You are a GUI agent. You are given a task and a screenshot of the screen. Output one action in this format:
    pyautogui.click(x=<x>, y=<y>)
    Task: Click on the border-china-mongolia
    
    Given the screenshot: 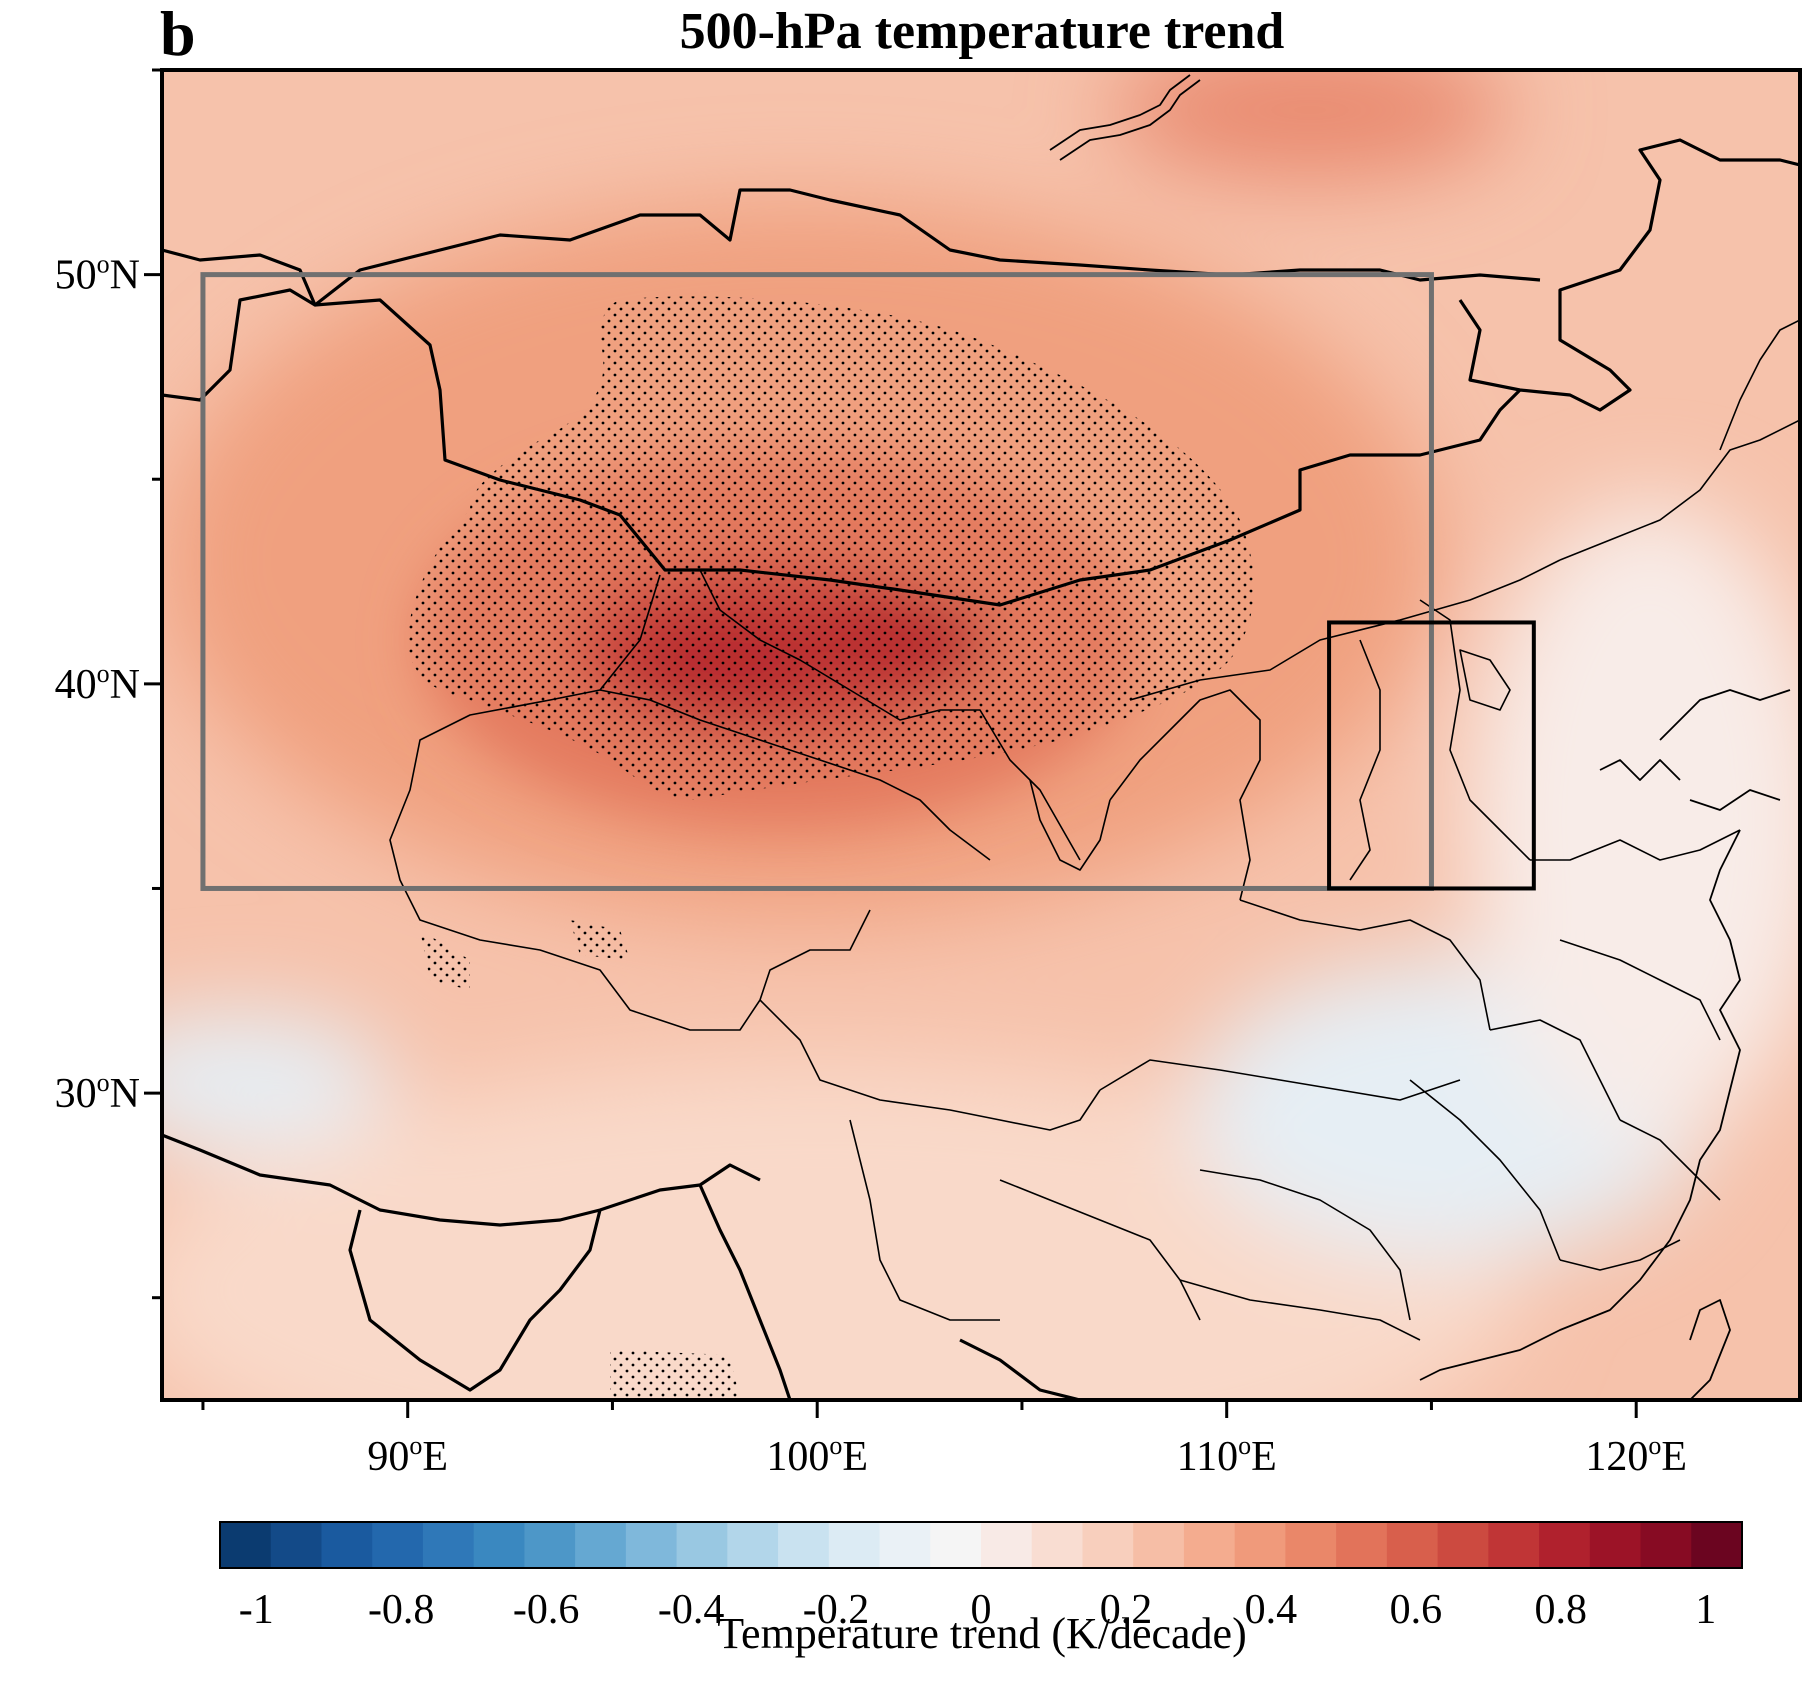 What is the action you would take?
    pyautogui.click(x=918, y=452)
    